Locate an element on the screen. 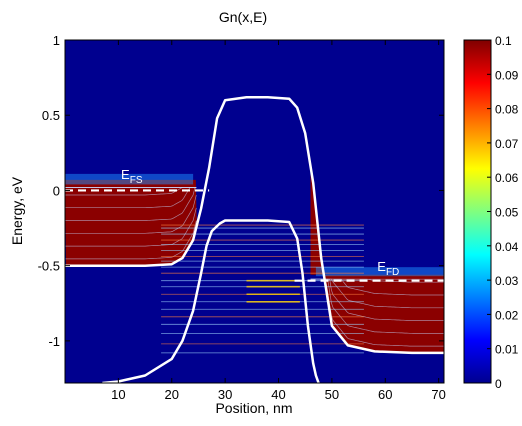 The width and height of the screenshot is (522, 426). source-fermi-tail is located at coordinates (129, 179).